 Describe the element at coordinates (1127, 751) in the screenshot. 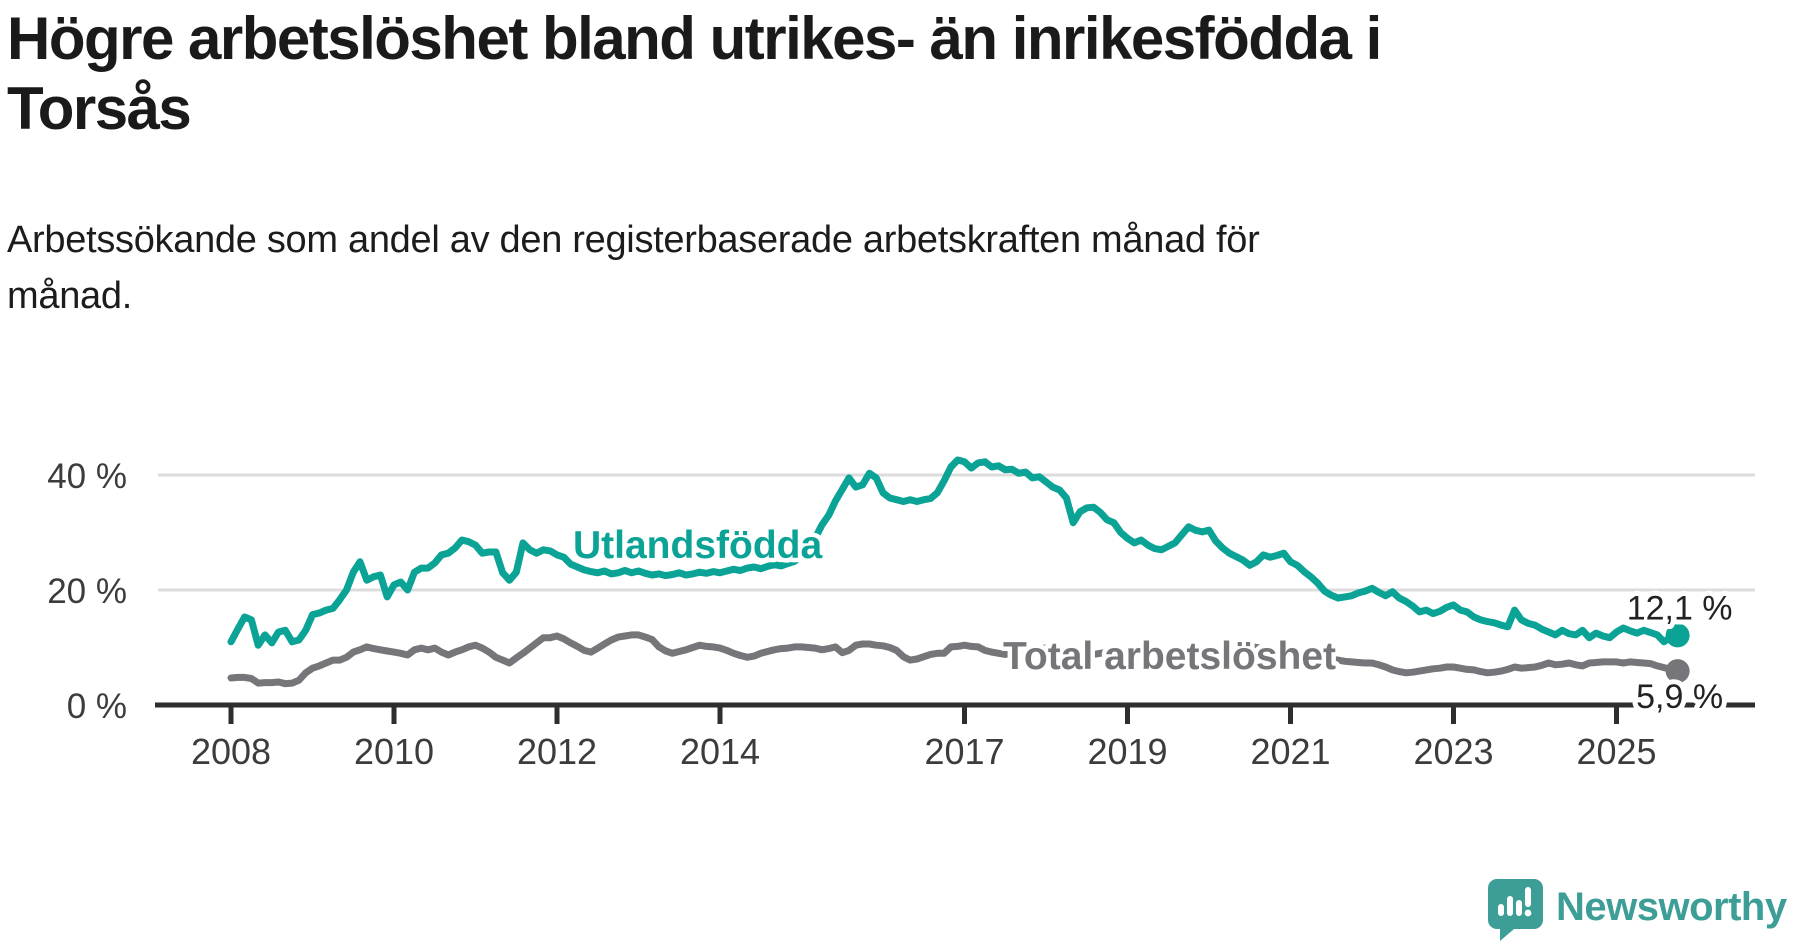

I see `x-tick-label: 2019` at that location.